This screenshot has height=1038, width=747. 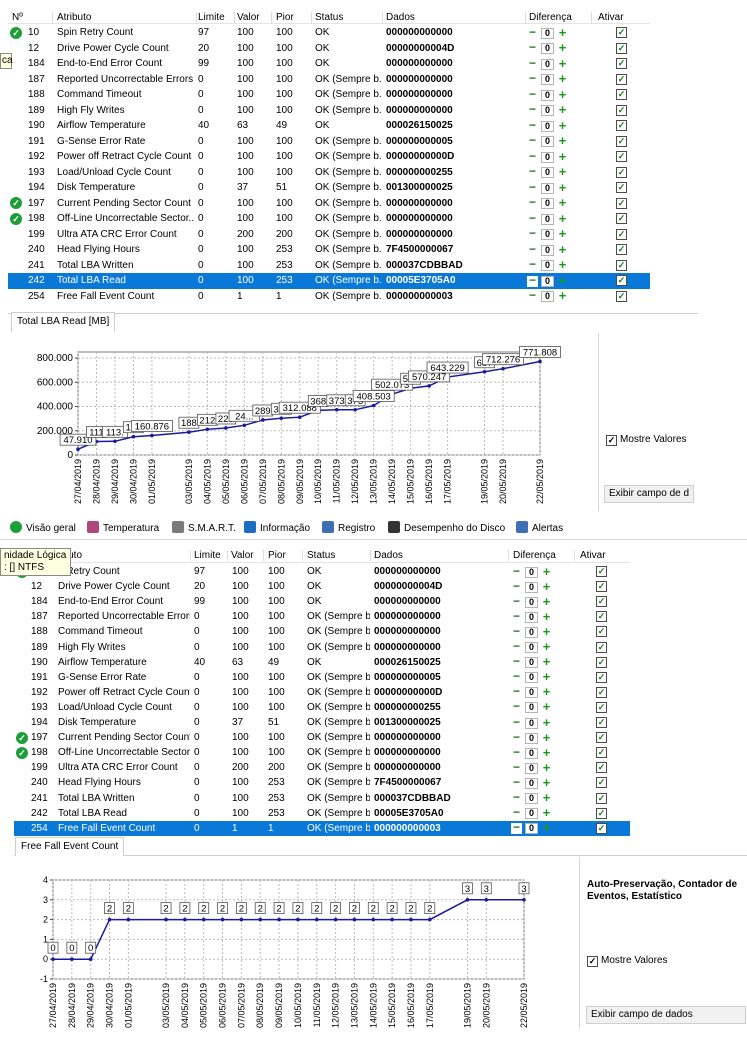 What do you see at coordinates (329, 17) in the screenshot?
I see `col-status-header: Status` at bounding box center [329, 17].